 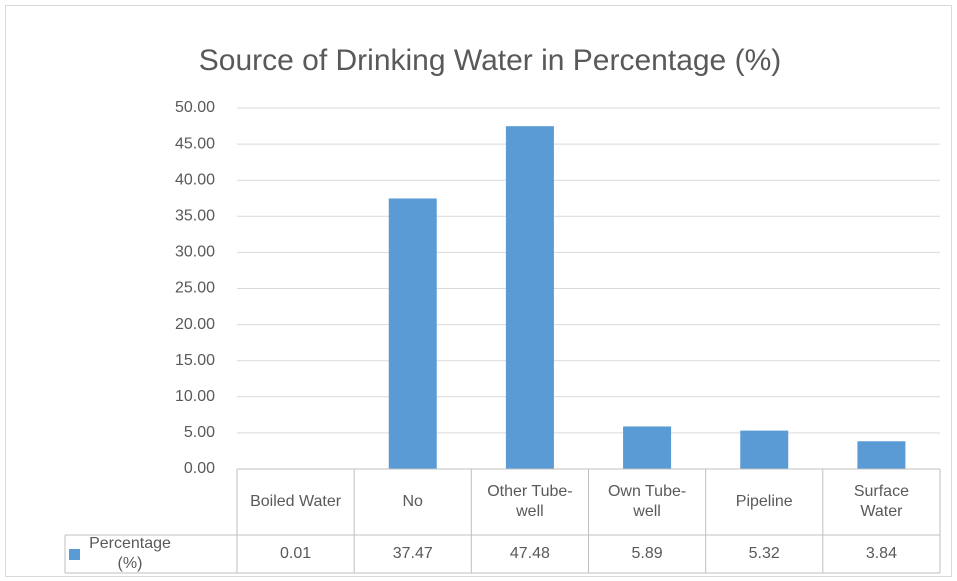 I want to click on y-tick-label: 35.00, so click(x=195, y=216).